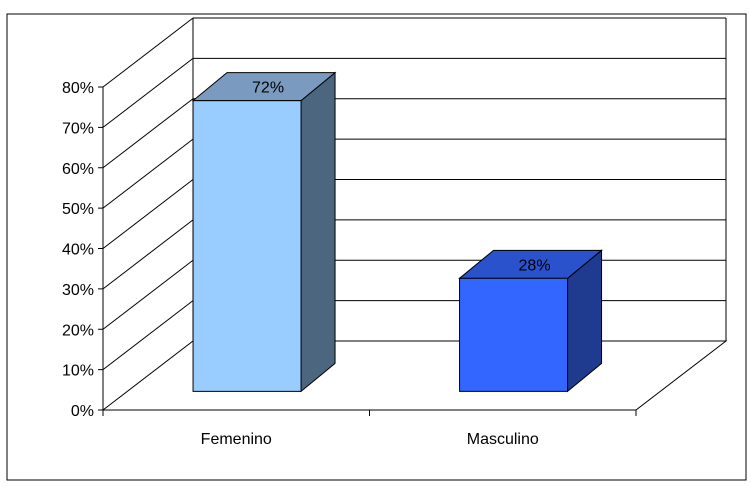 The width and height of the screenshot is (751, 487). What do you see at coordinates (236, 439) in the screenshot?
I see `x-tick-label: Femenino` at bounding box center [236, 439].